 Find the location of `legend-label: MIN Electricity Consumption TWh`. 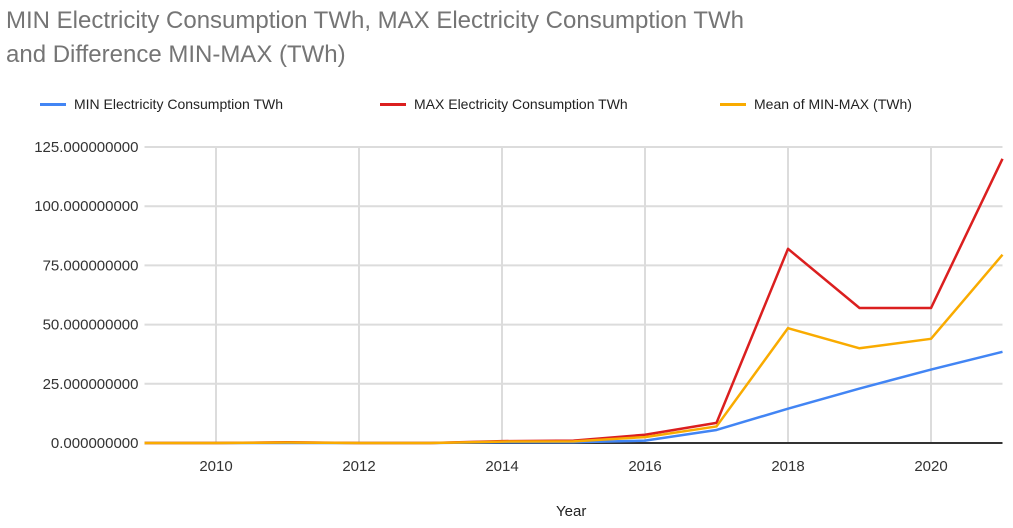

legend-label: MIN Electricity Consumption TWh is located at coordinates (179, 104).